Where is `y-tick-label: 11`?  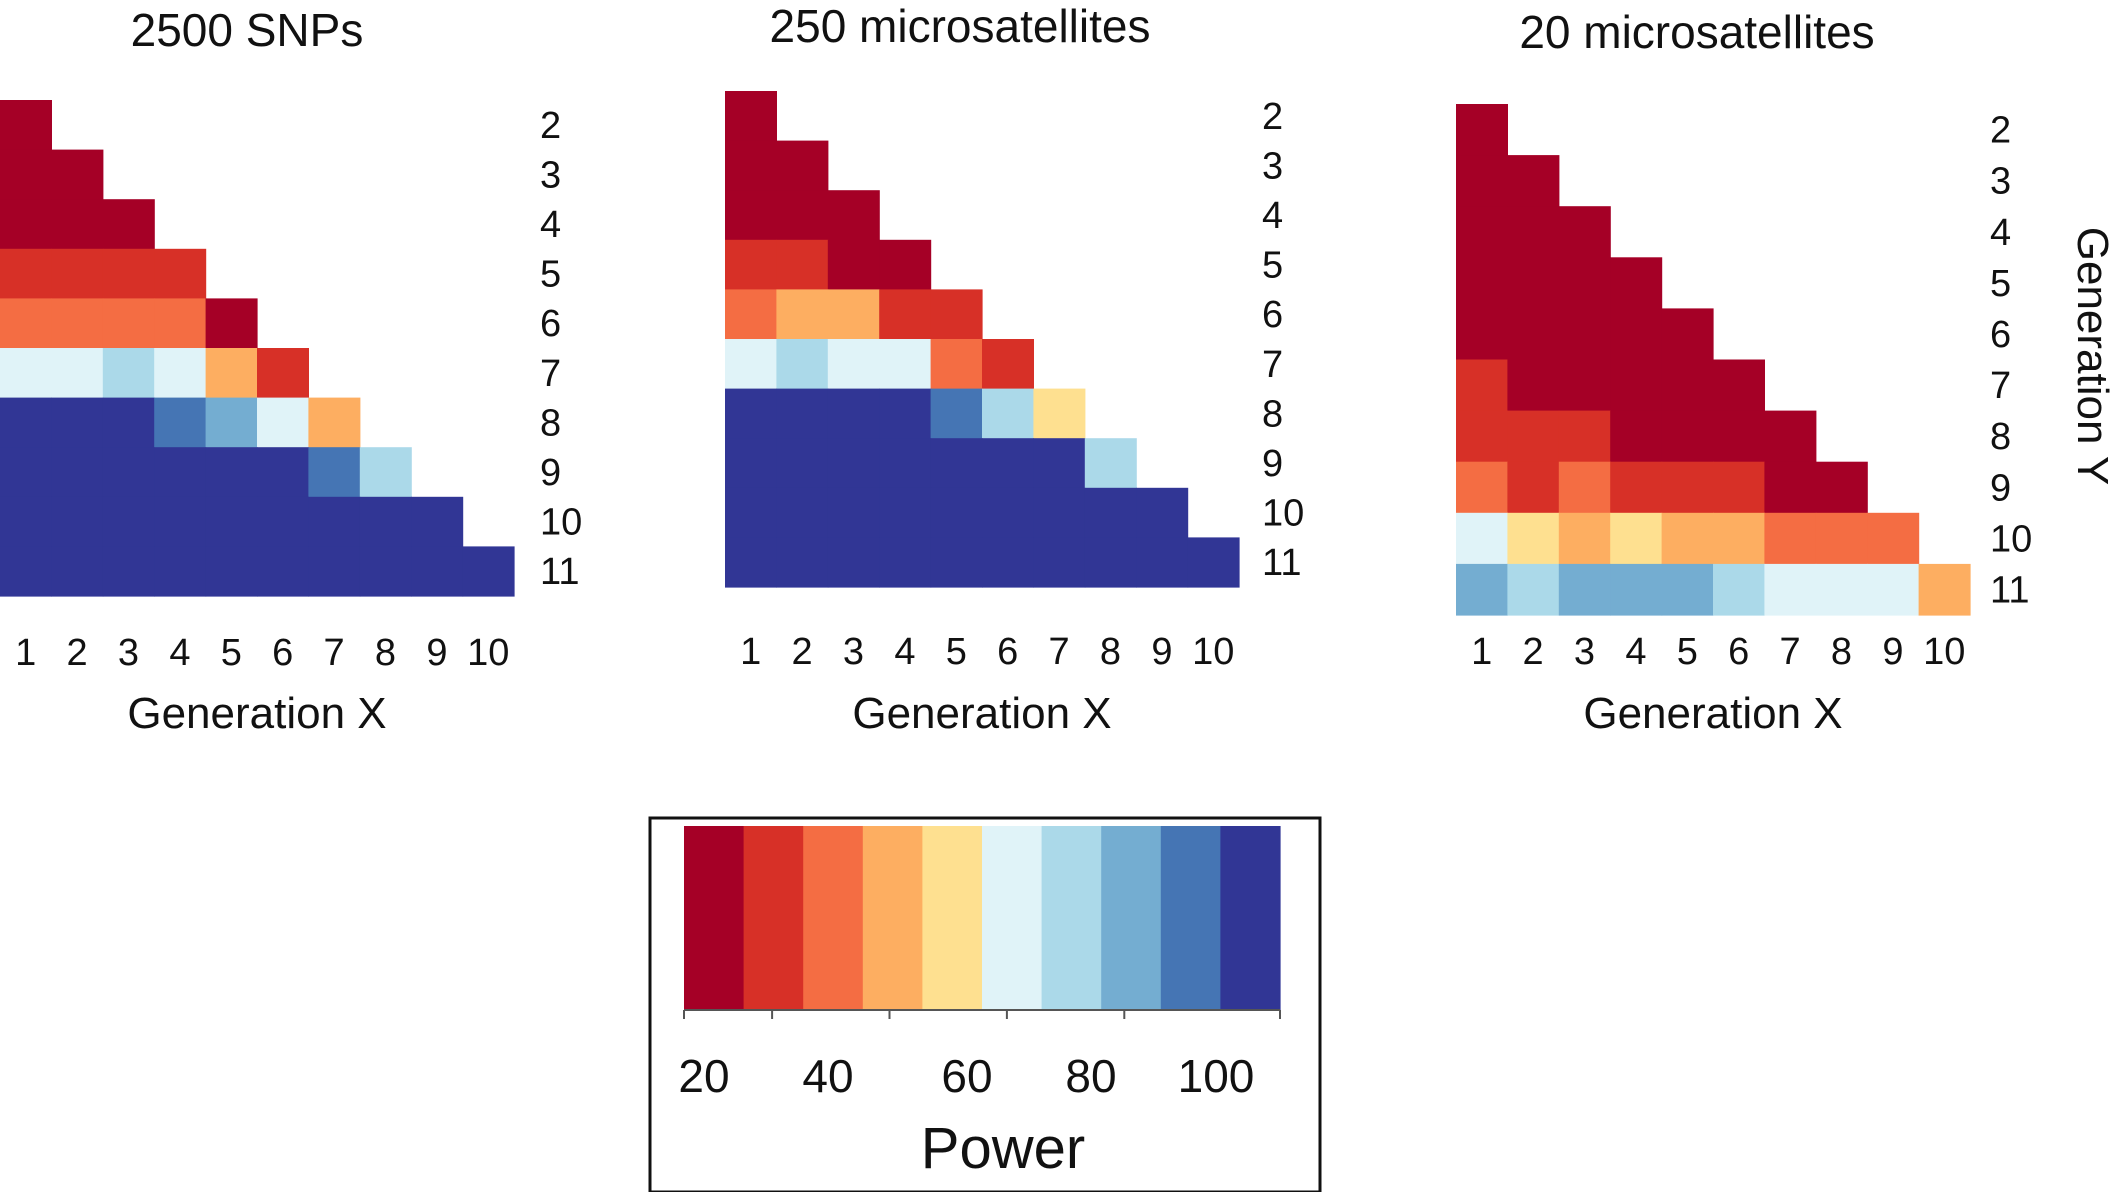 y-tick-label: 11 is located at coordinates (1281, 563).